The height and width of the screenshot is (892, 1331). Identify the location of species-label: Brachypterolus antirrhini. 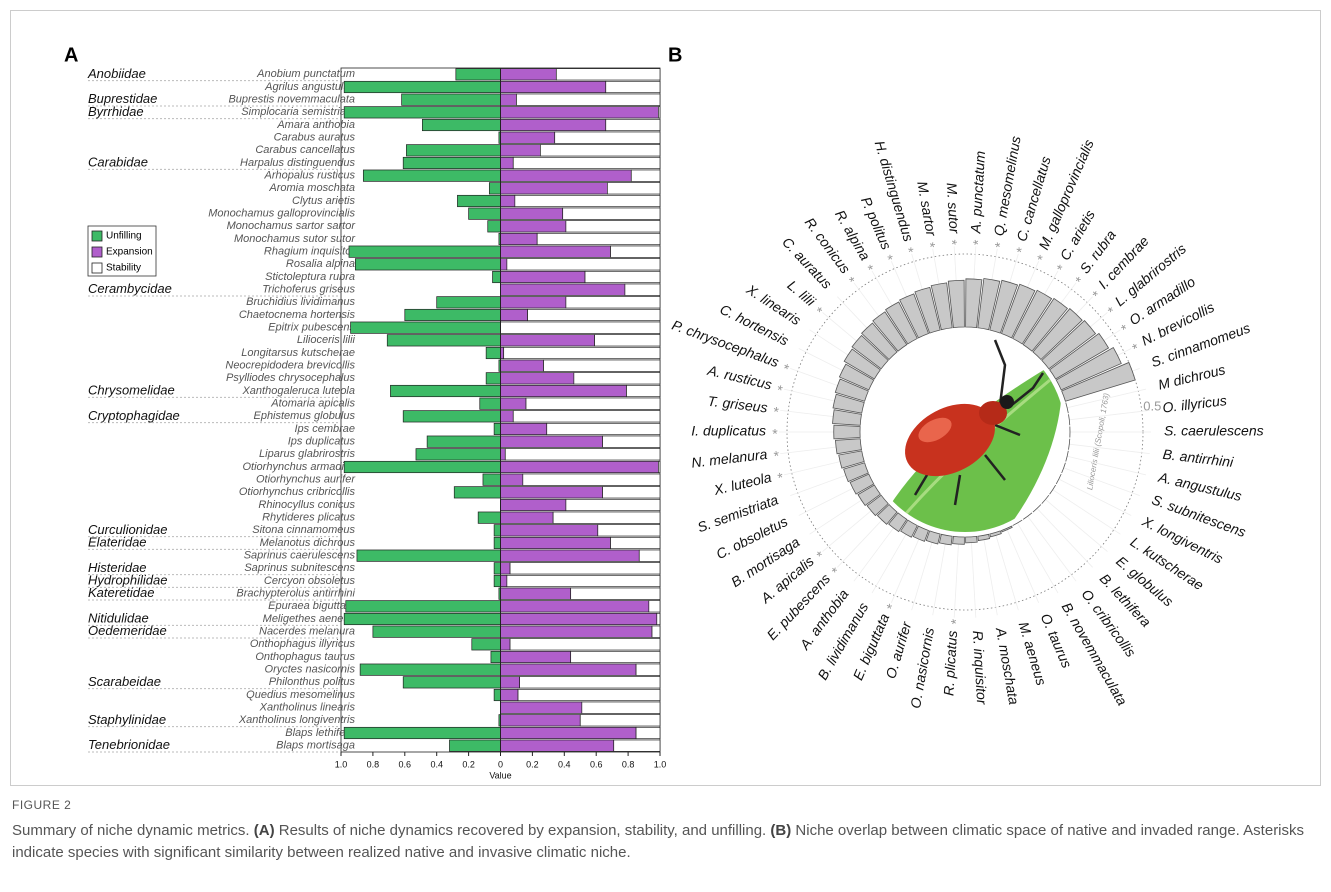
(295, 594).